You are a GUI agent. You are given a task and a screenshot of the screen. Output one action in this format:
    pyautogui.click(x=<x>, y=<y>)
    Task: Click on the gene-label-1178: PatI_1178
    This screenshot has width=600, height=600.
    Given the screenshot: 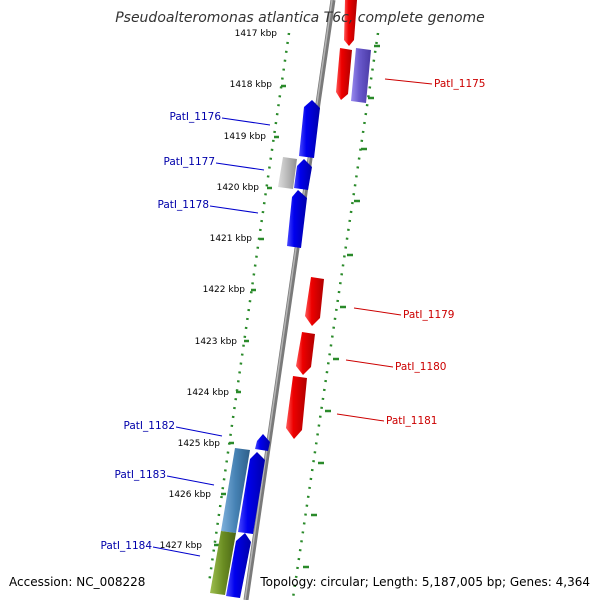 What is the action you would take?
    pyautogui.click(x=183, y=205)
    